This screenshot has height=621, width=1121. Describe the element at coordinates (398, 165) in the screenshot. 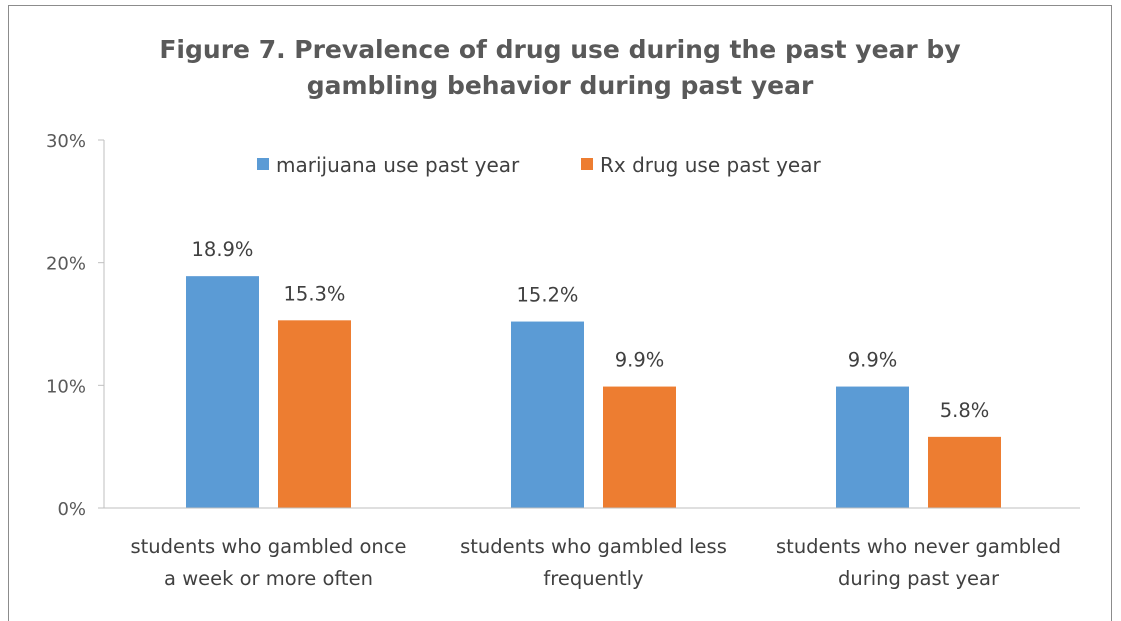

I see `legend-label-marijuana: marijuana use past year` at that location.